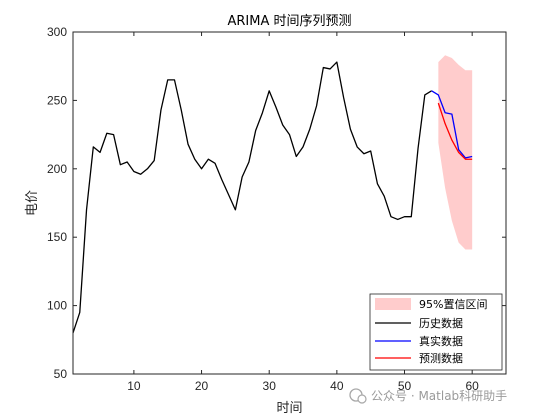 This screenshot has width=560, height=420. Describe the element at coordinates (436, 332) in the screenshot. I see `legend: 95%置信区间 历史数据 真实数据 预测数据` at that location.